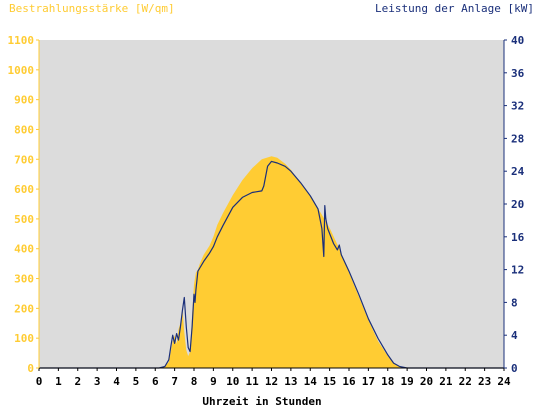 The image size is (544, 408). Describe the element at coordinates (426, 381) in the screenshot. I see `x-tick-label: 20` at that location.